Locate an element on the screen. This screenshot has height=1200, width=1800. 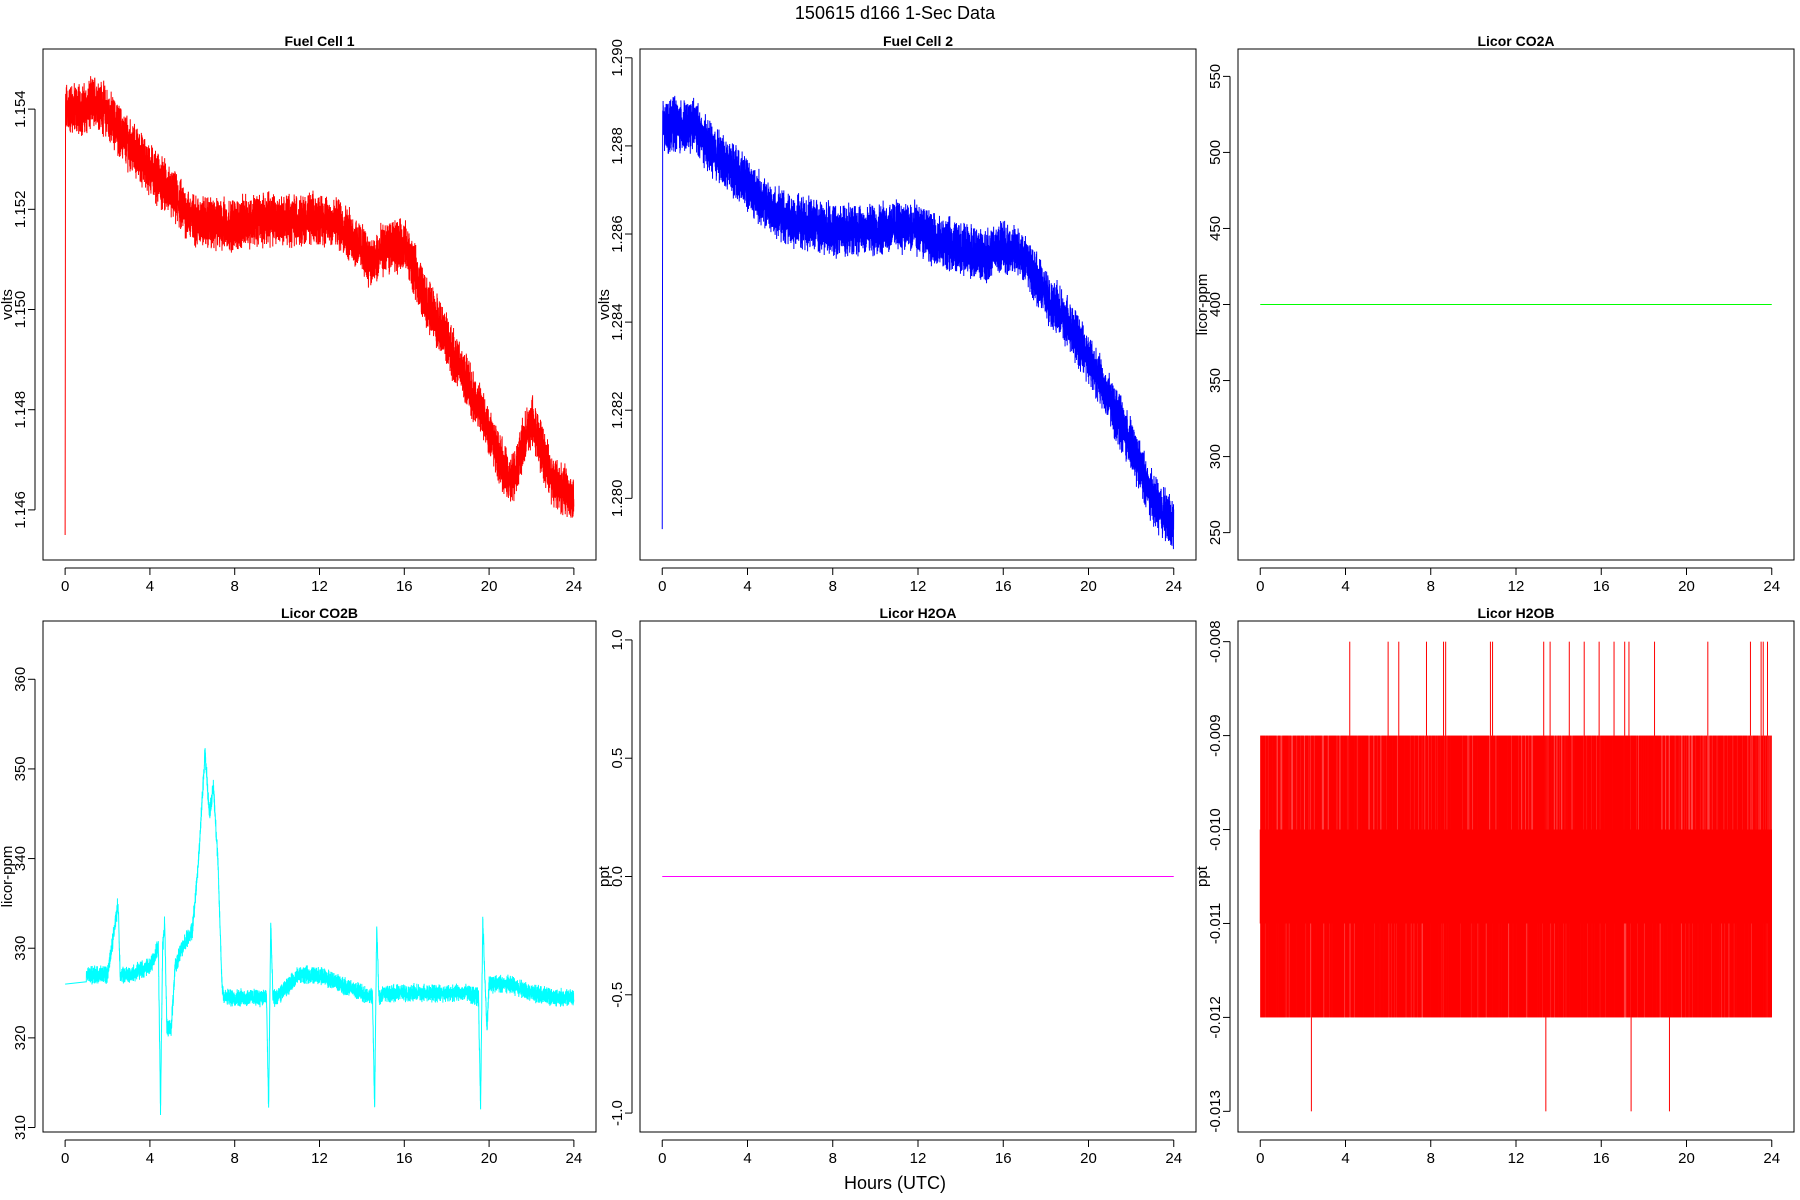
y-tick-label: 1.154 is located at coordinates (20, 109).